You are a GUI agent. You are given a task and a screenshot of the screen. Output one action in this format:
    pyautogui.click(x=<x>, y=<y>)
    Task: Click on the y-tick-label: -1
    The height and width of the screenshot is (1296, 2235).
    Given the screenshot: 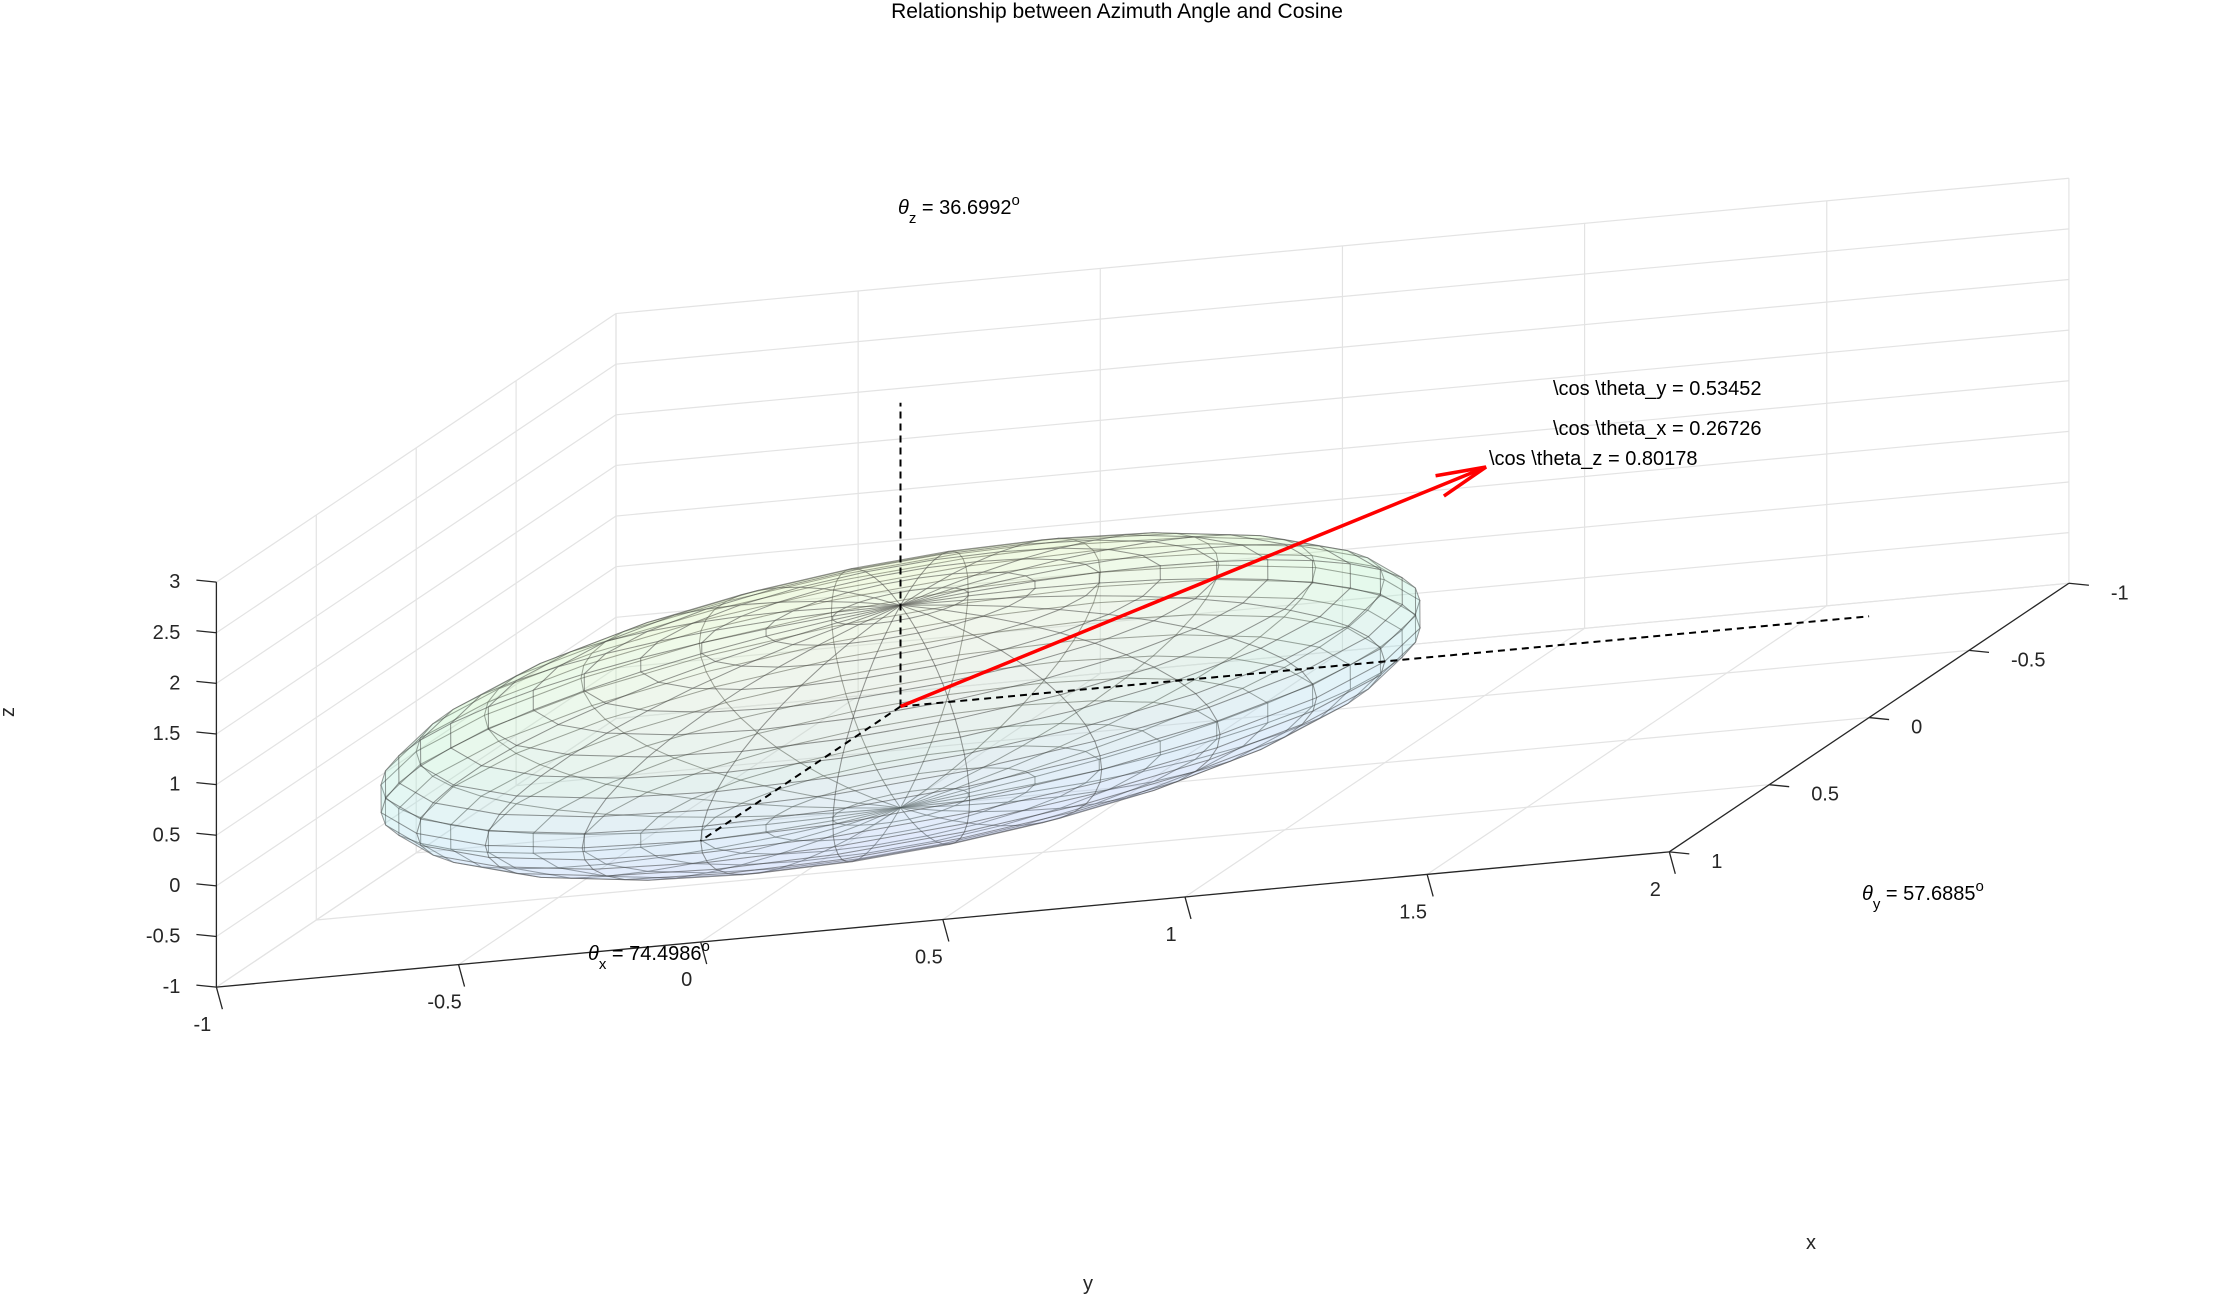 What is the action you would take?
    pyautogui.click(x=203, y=1025)
    